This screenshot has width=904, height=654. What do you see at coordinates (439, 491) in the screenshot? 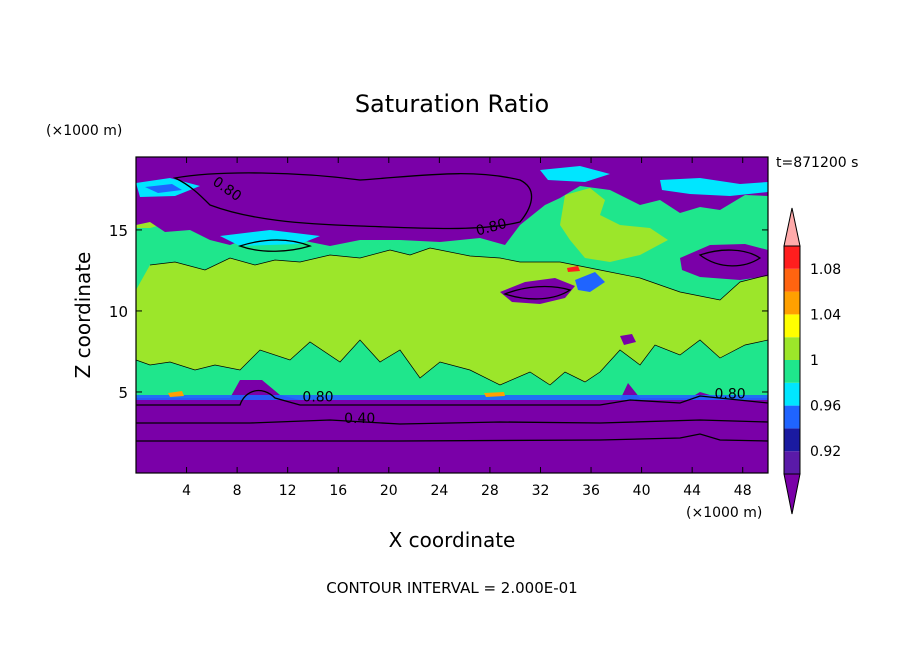
I see `x-tick-label: 24` at bounding box center [439, 491].